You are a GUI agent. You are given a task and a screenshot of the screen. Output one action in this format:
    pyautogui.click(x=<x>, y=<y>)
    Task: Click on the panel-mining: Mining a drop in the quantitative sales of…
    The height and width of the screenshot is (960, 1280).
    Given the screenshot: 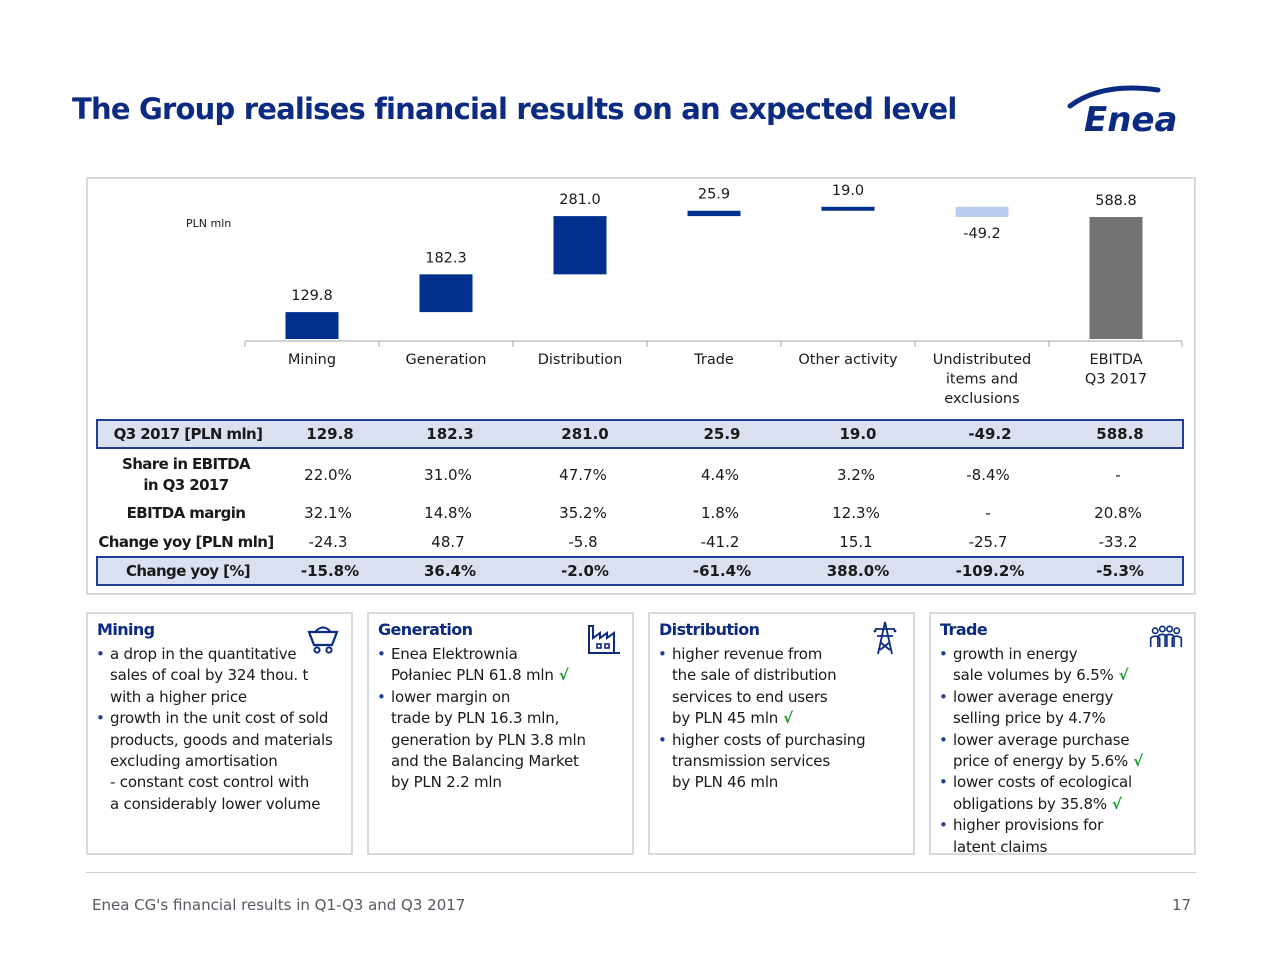 What is the action you would take?
    pyautogui.click(x=219, y=733)
    